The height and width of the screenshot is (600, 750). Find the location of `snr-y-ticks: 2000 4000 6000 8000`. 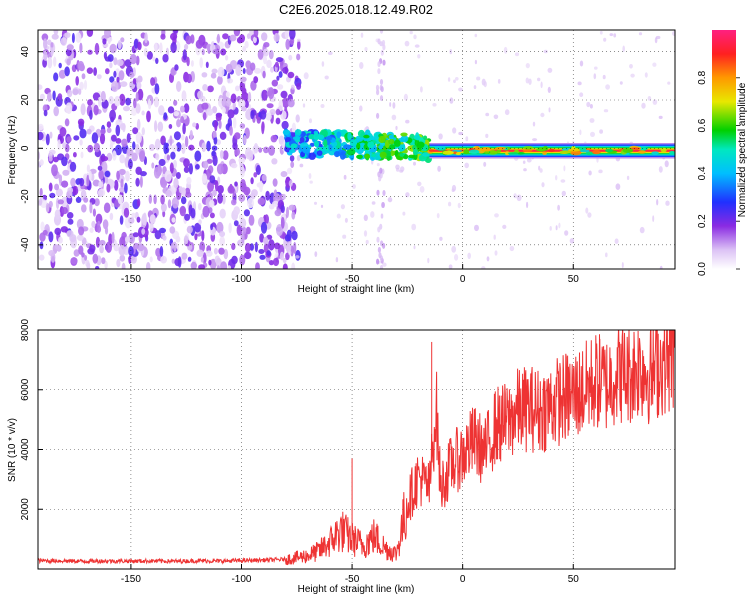

snr-y-ticks: 2000 4000 6000 8000 is located at coordinates (31, 419).